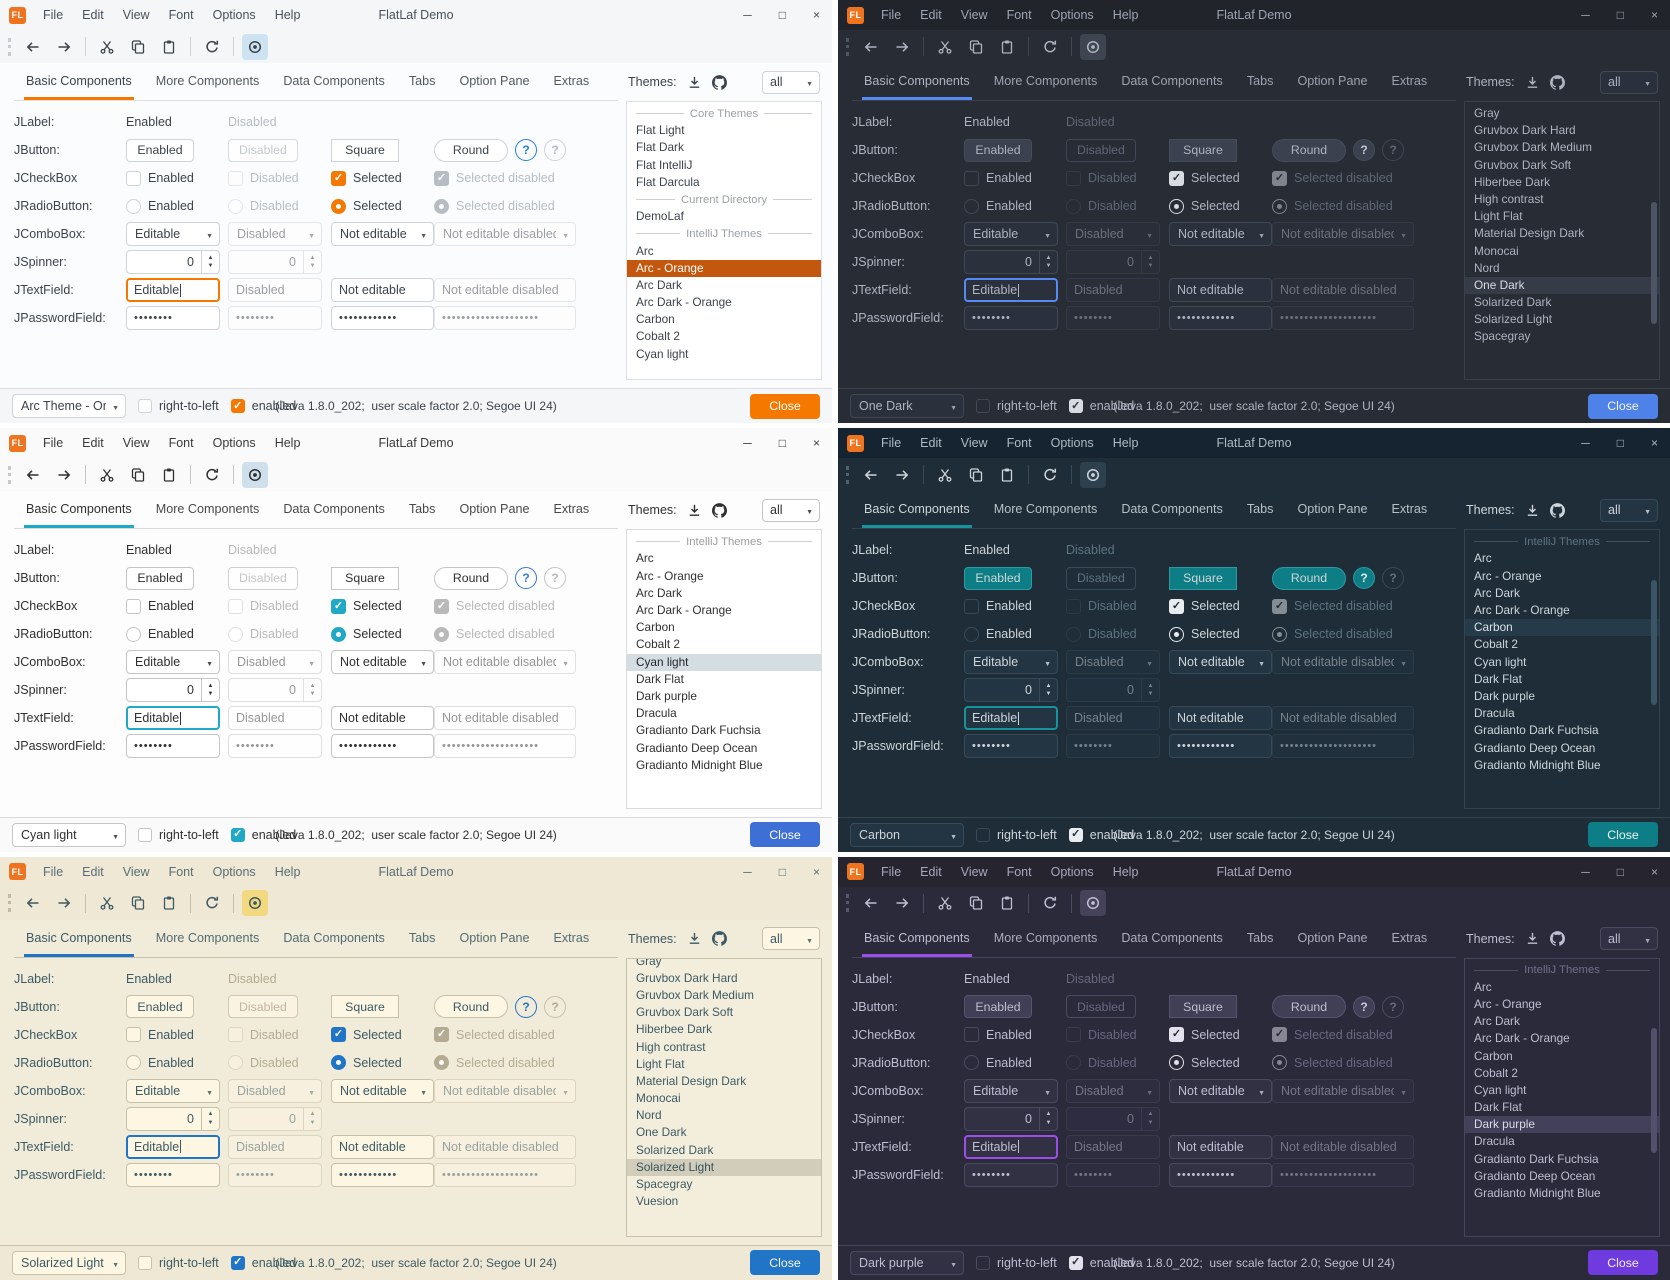 The height and width of the screenshot is (1280, 1670). What do you see at coordinates (1019, 15) in the screenshot?
I see `menu-font: Font` at bounding box center [1019, 15].